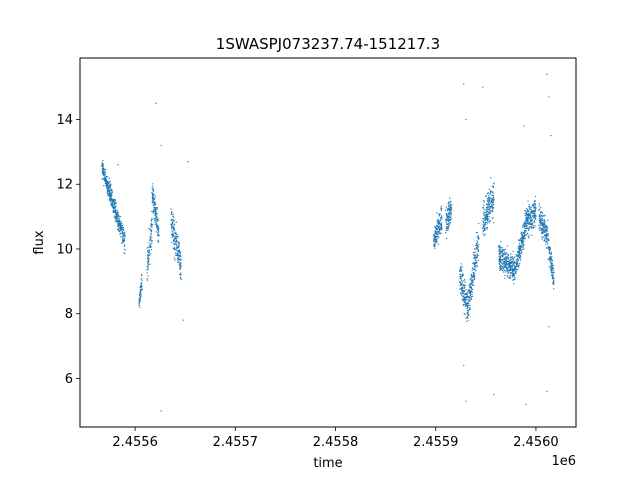  I want to click on x-tick-label: 2.4560, so click(536, 442).